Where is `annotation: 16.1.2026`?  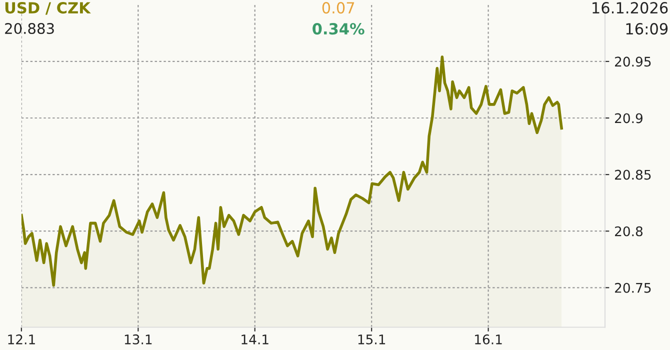
annotation: 16.1.2026 is located at coordinates (630, 8).